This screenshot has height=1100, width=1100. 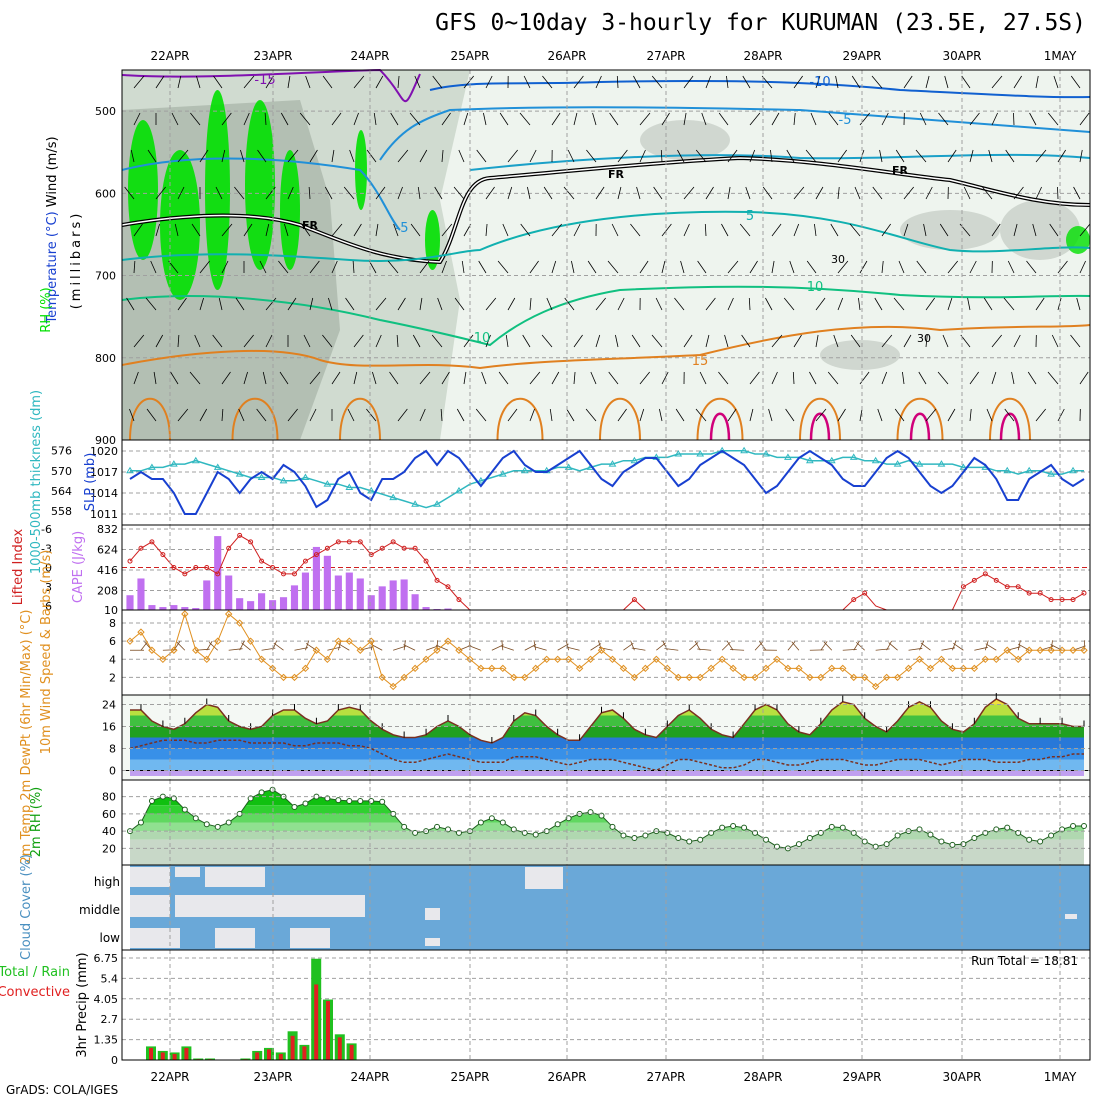 I want to click on temp-line, so click(x=607, y=721).